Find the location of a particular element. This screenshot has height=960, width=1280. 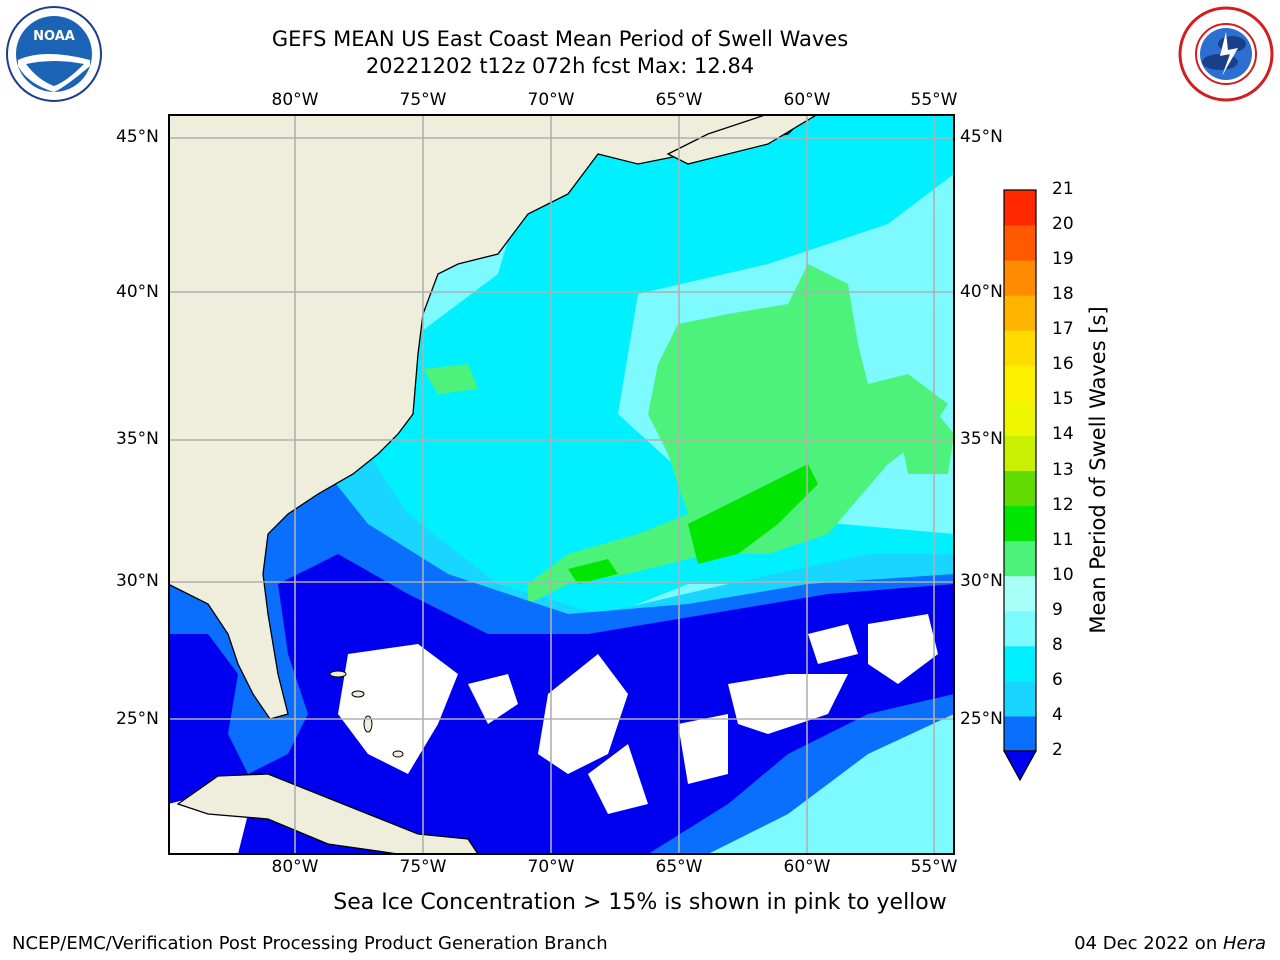

lon-label-top: 80°W is located at coordinates (295, 100).